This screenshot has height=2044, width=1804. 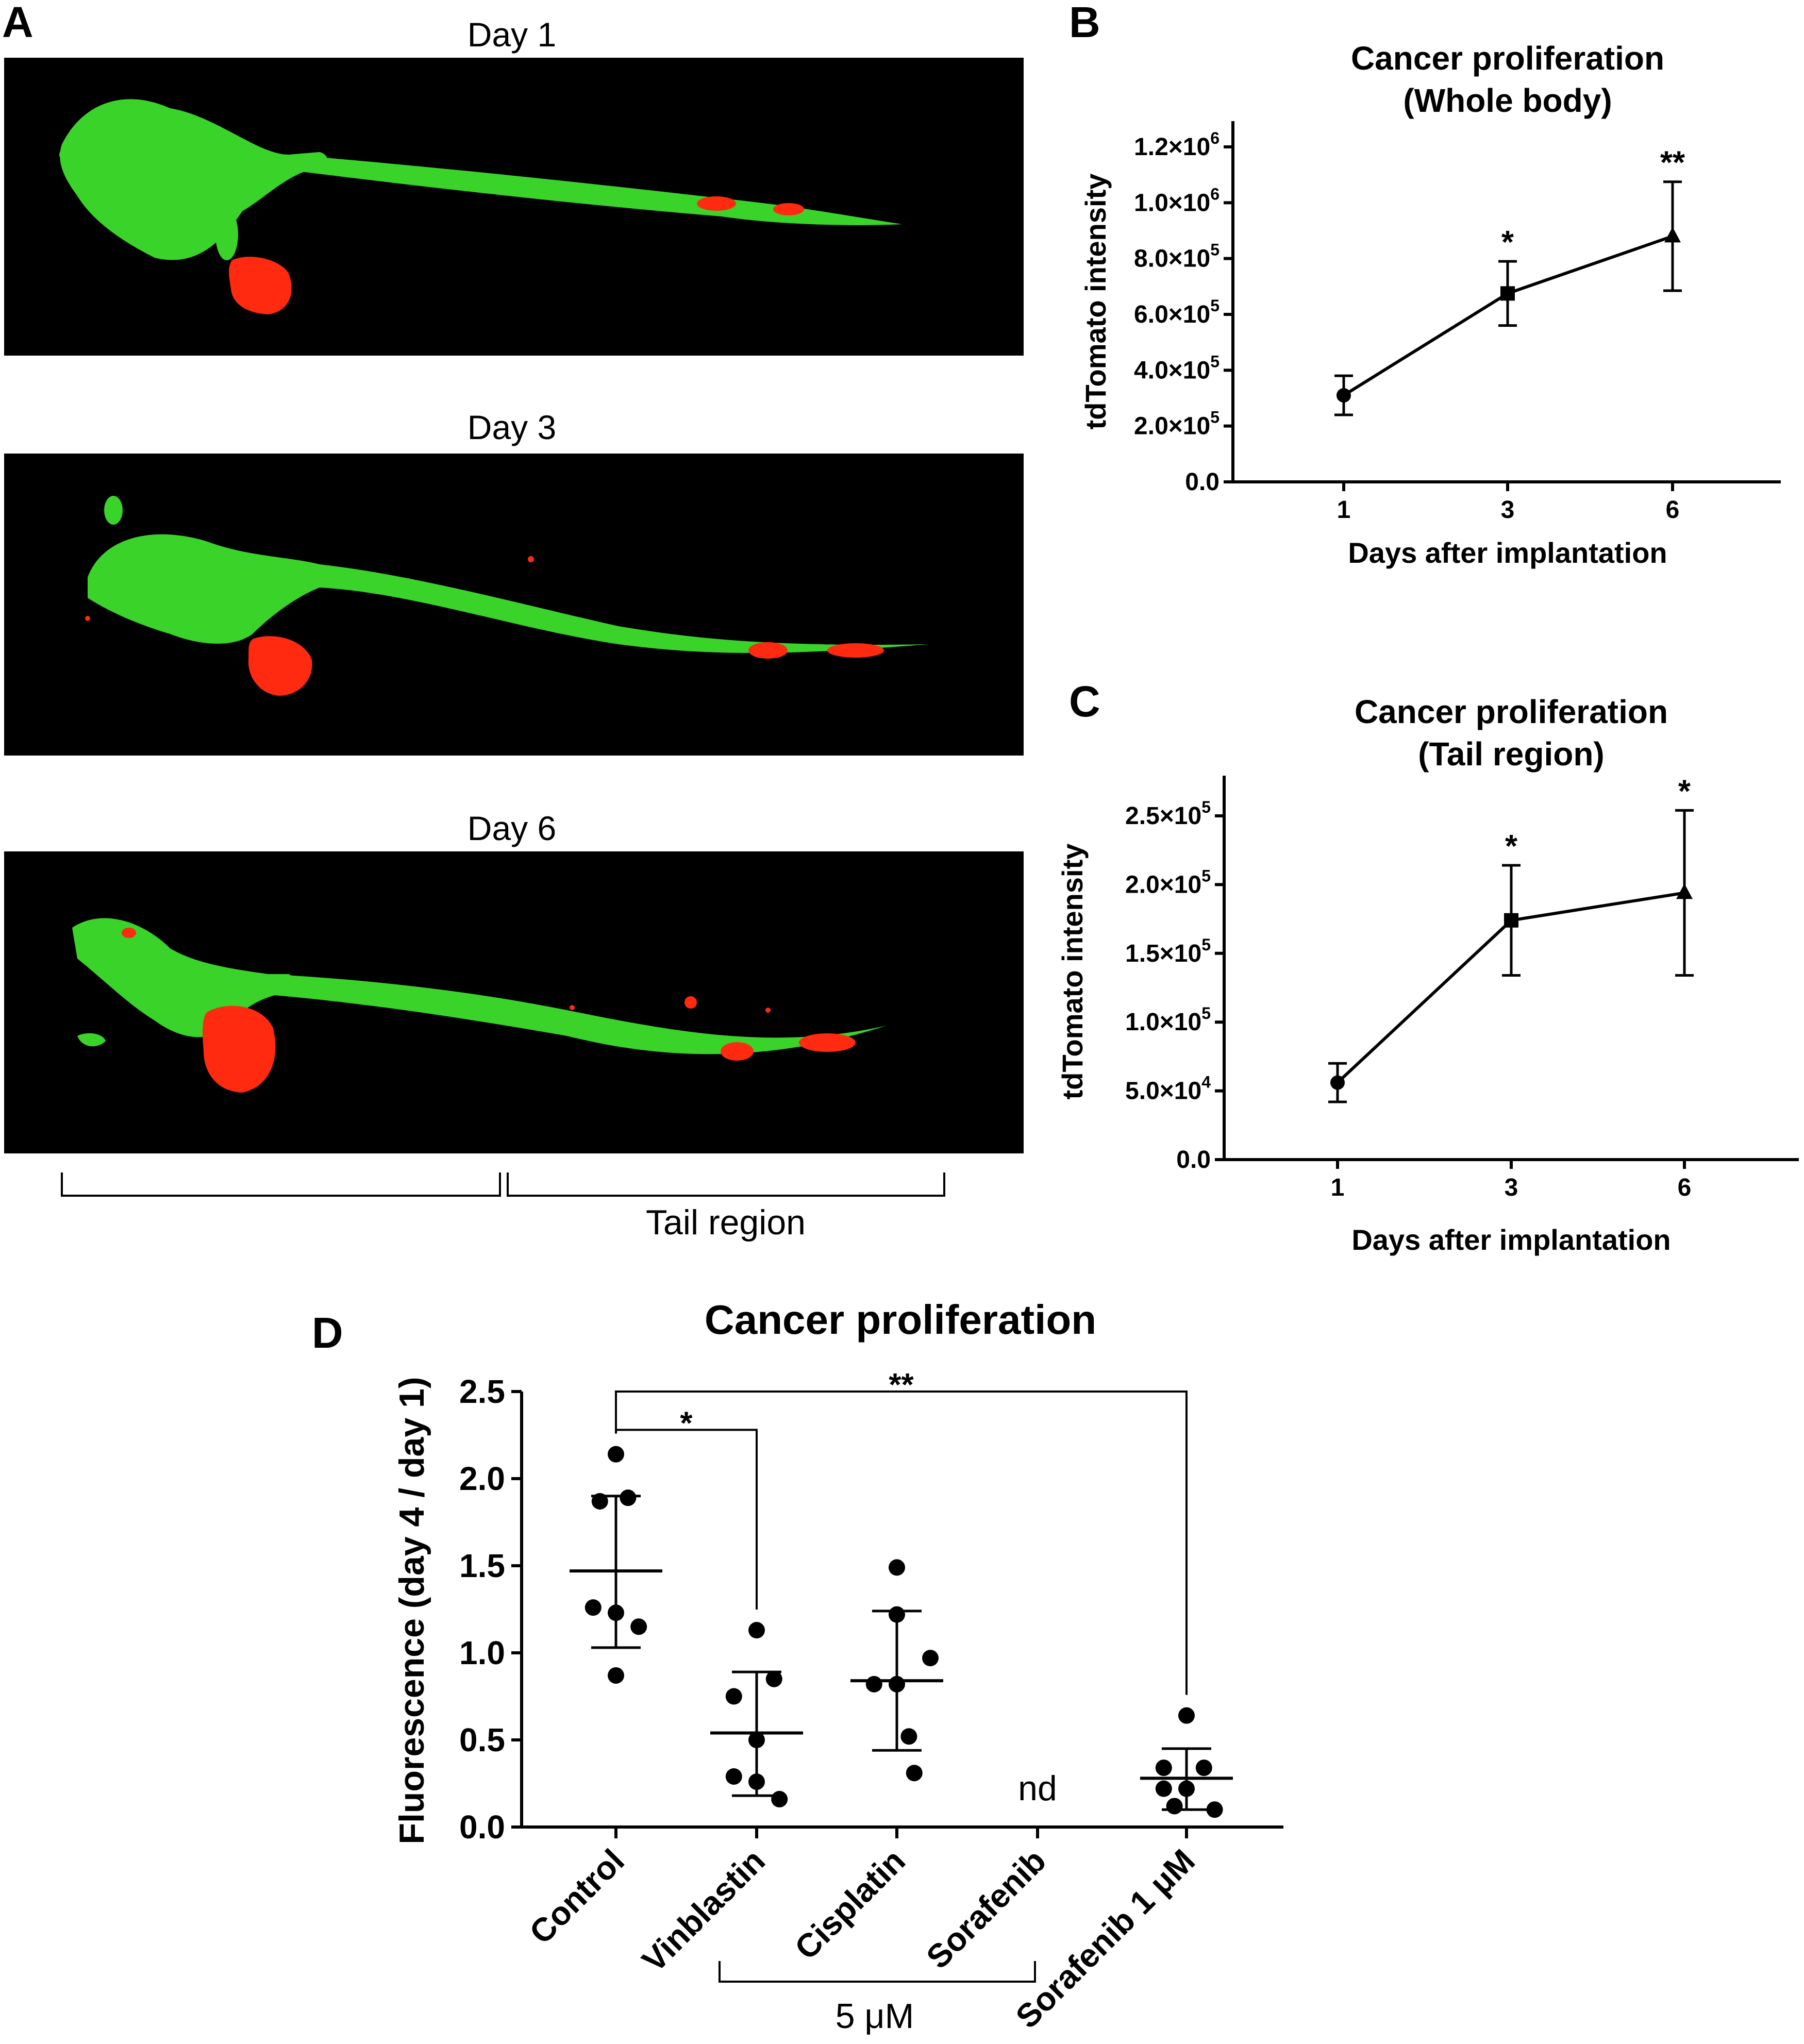 I want to click on y-tick-label: 1.5×10⁵, so click(x=1168, y=951).